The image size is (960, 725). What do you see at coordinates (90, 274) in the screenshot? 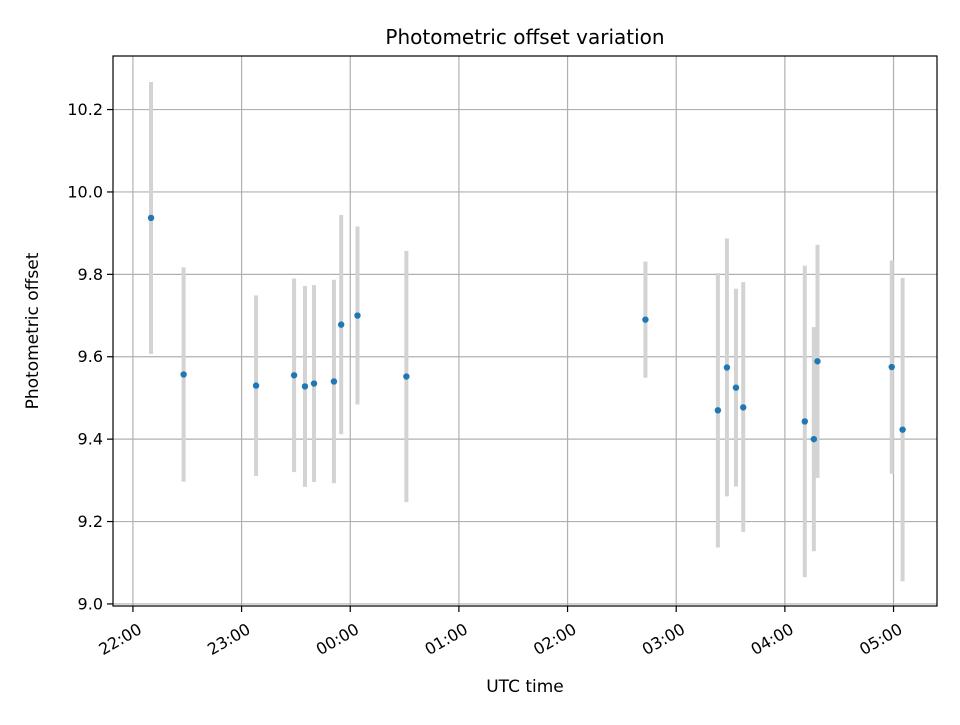
I see `y-tick-label: 9.8` at bounding box center [90, 274].